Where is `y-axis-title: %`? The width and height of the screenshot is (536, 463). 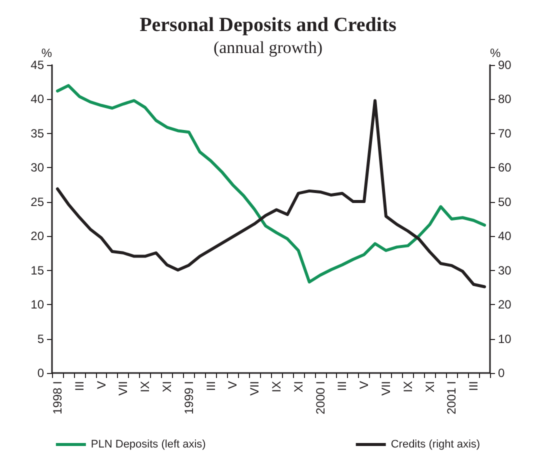
y-axis-title: % is located at coordinates (46, 53).